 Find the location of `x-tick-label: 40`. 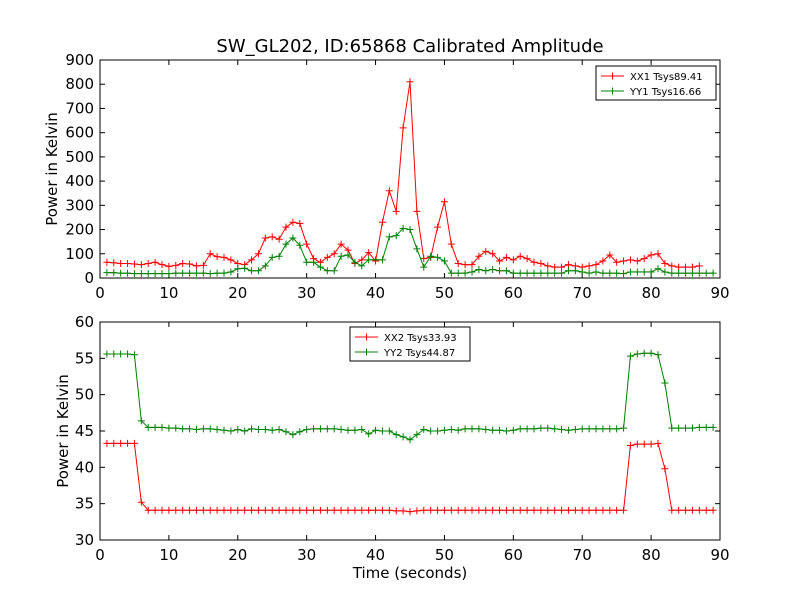

x-tick-label: 40 is located at coordinates (375, 293).